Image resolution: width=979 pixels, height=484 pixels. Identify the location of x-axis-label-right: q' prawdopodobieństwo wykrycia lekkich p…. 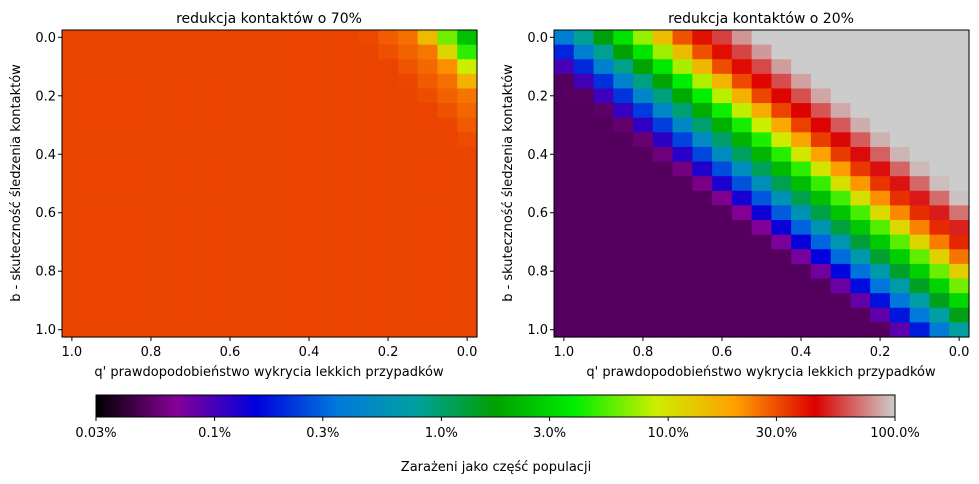
(761, 372).